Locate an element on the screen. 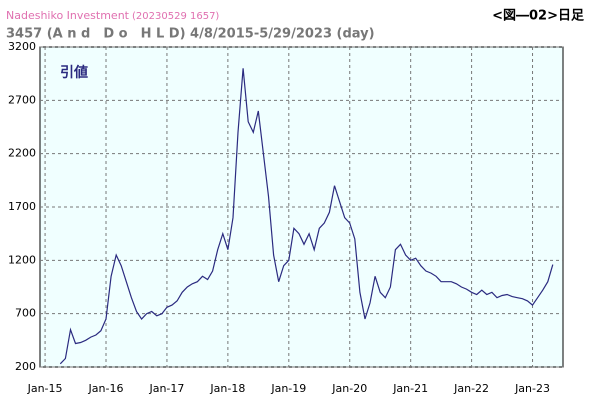  x-tick-label: Jan-20 is located at coordinates (349, 388).